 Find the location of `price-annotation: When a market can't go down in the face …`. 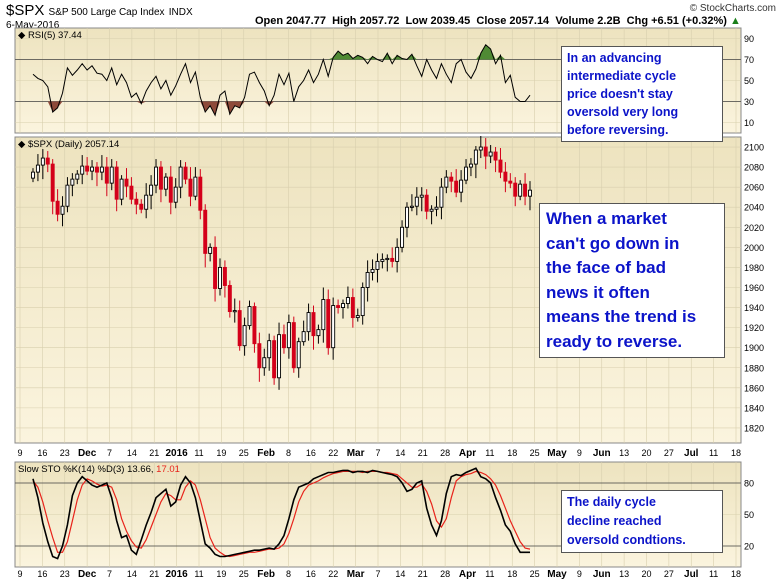

price-annotation: When a market can't go down in the face … is located at coordinates (632, 280).